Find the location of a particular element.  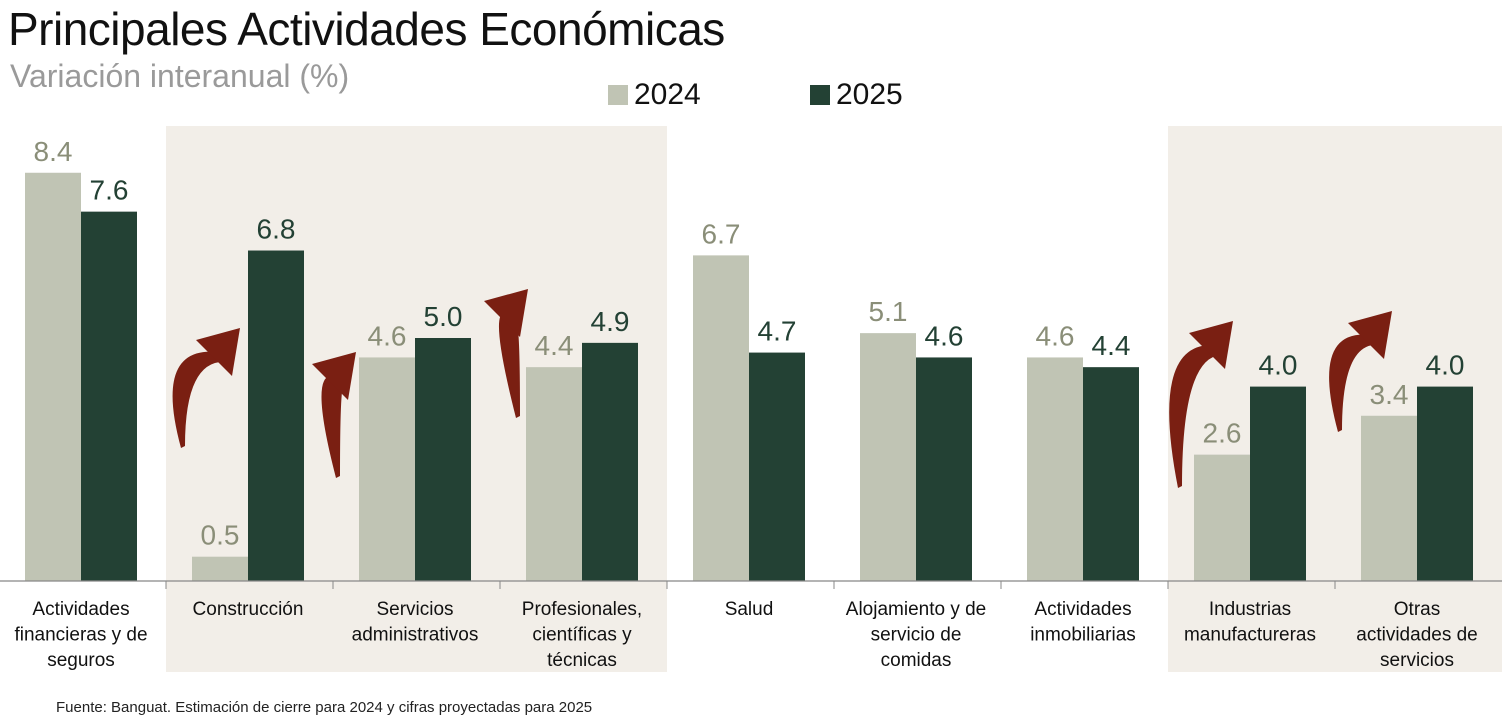

category-label-line: Alojamiento y de is located at coordinates (916, 609).